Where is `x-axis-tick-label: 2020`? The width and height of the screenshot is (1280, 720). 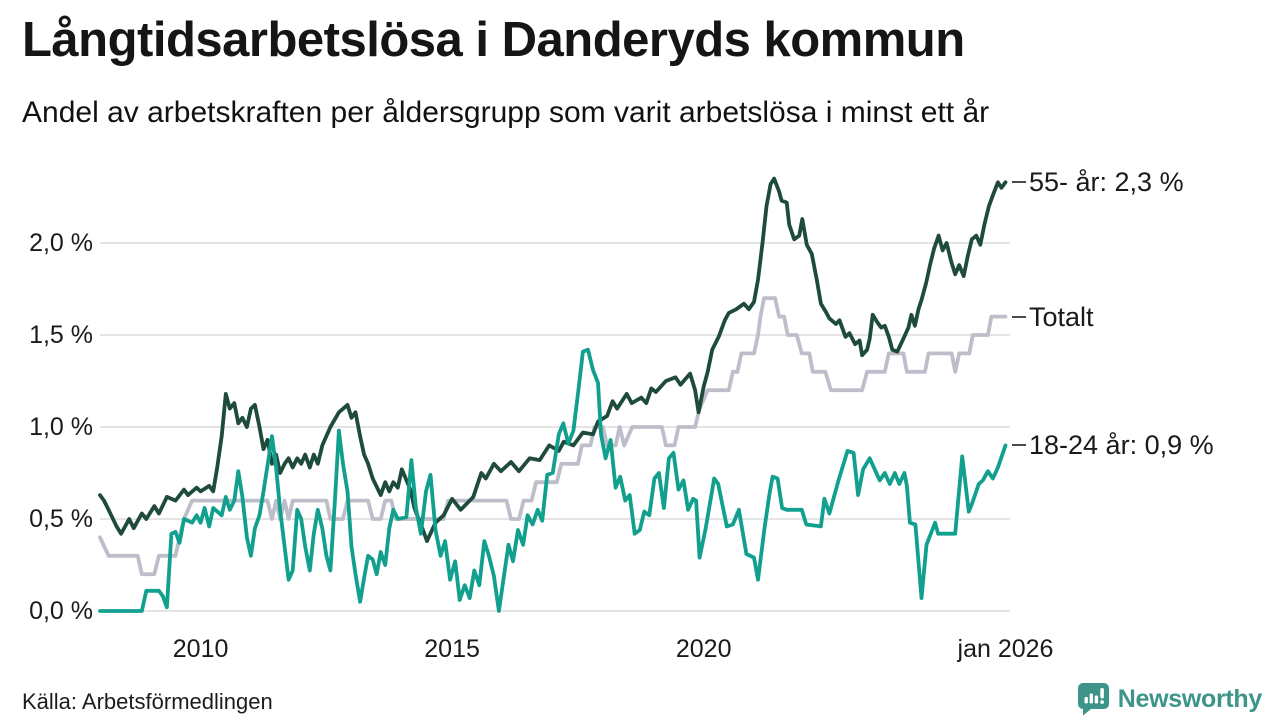
x-axis-tick-label: 2020 is located at coordinates (704, 649).